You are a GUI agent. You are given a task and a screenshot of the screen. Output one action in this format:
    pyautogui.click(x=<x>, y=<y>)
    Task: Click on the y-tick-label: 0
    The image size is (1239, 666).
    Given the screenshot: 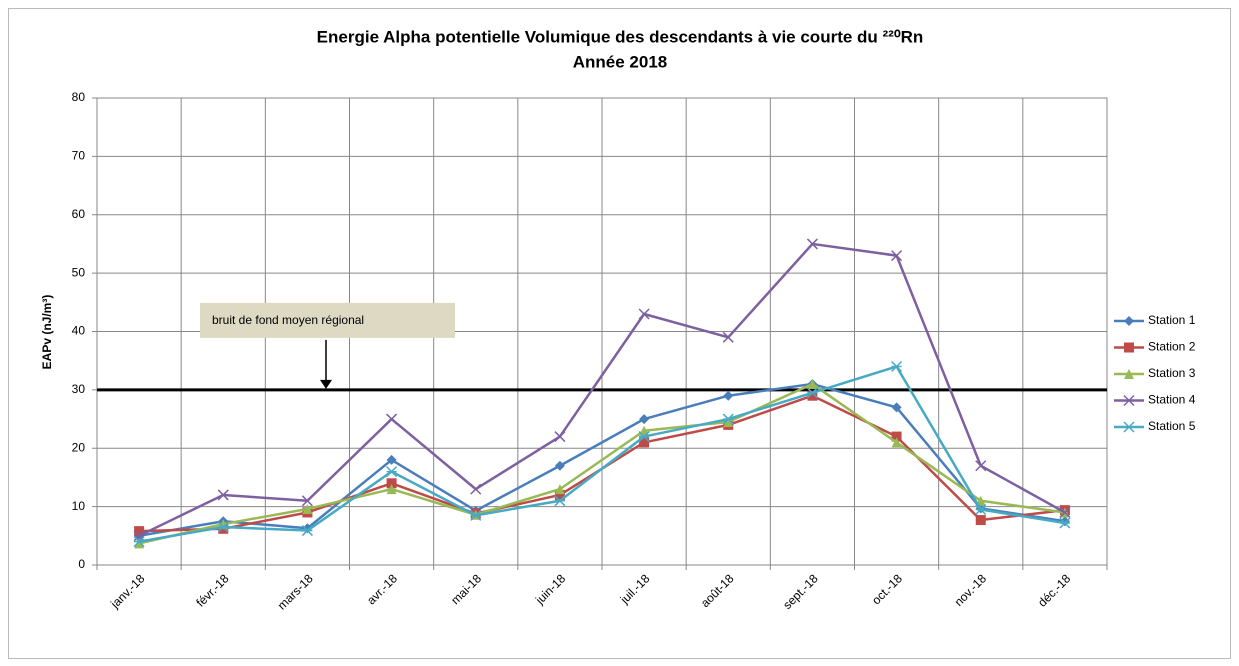 What is the action you would take?
    pyautogui.click(x=81, y=564)
    